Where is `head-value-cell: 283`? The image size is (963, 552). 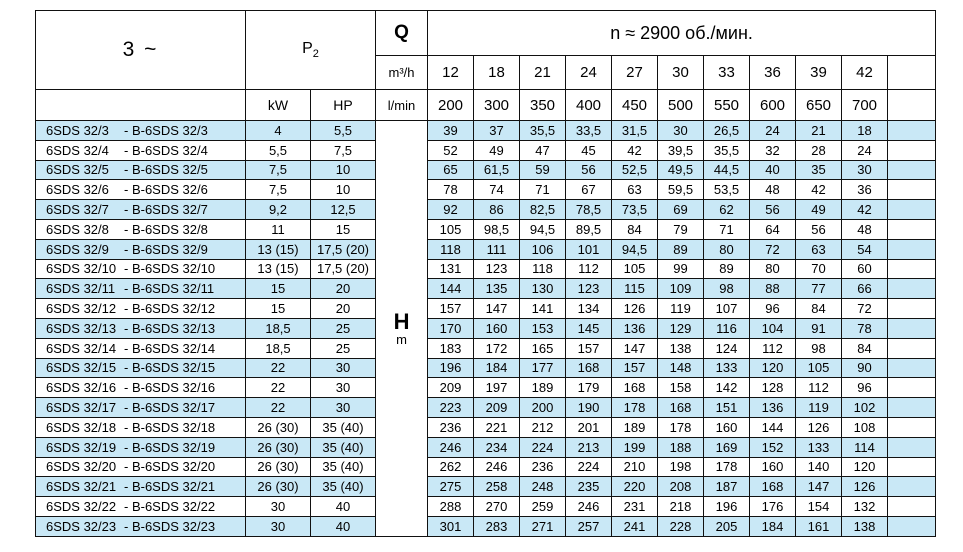 head-value-cell: 283 is located at coordinates (497, 526).